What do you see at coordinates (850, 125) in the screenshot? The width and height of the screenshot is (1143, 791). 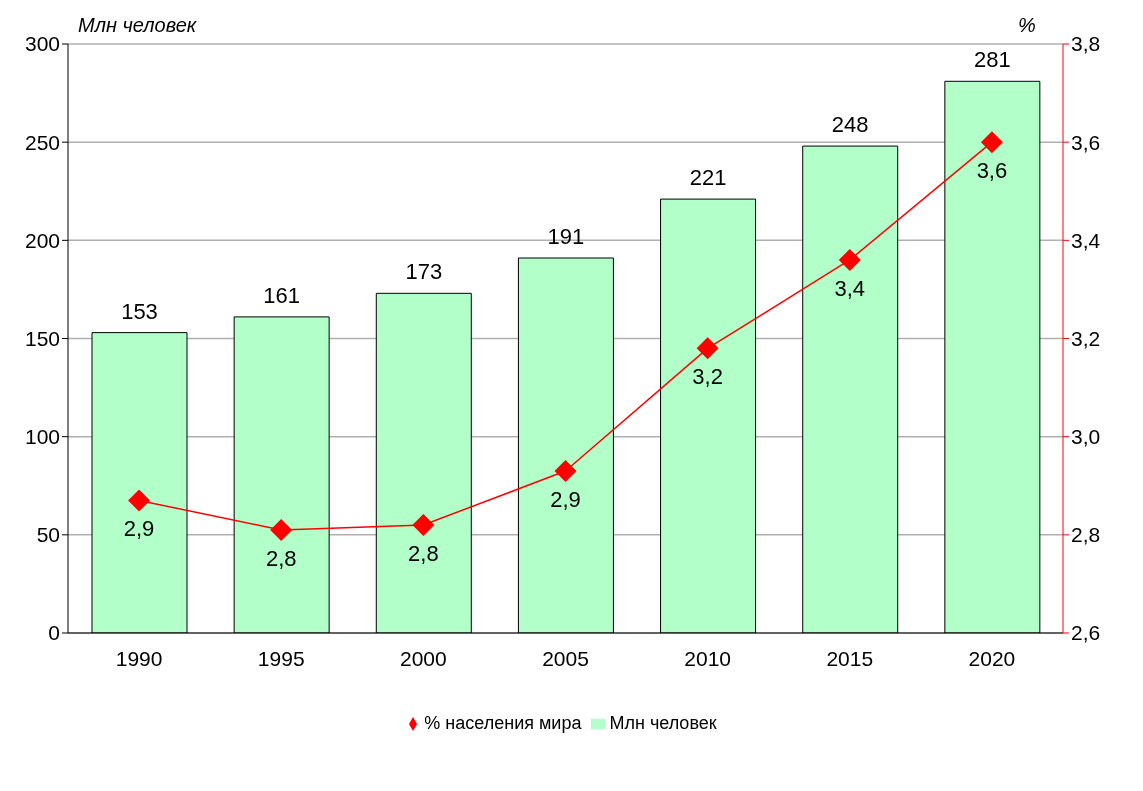 I see `data-label: 248` at bounding box center [850, 125].